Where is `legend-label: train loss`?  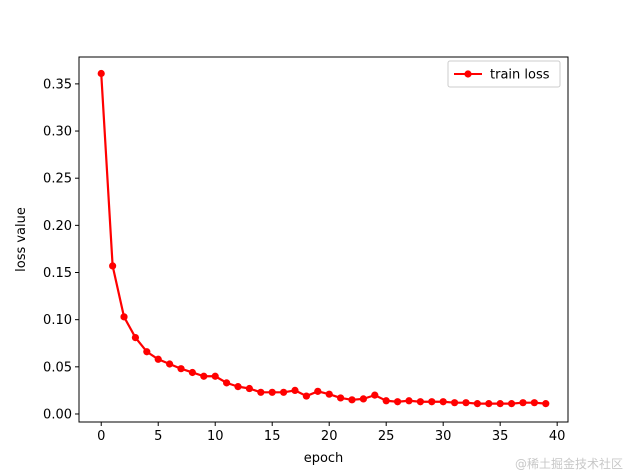
legend-label: train loss is located at coordinates (520, 75).